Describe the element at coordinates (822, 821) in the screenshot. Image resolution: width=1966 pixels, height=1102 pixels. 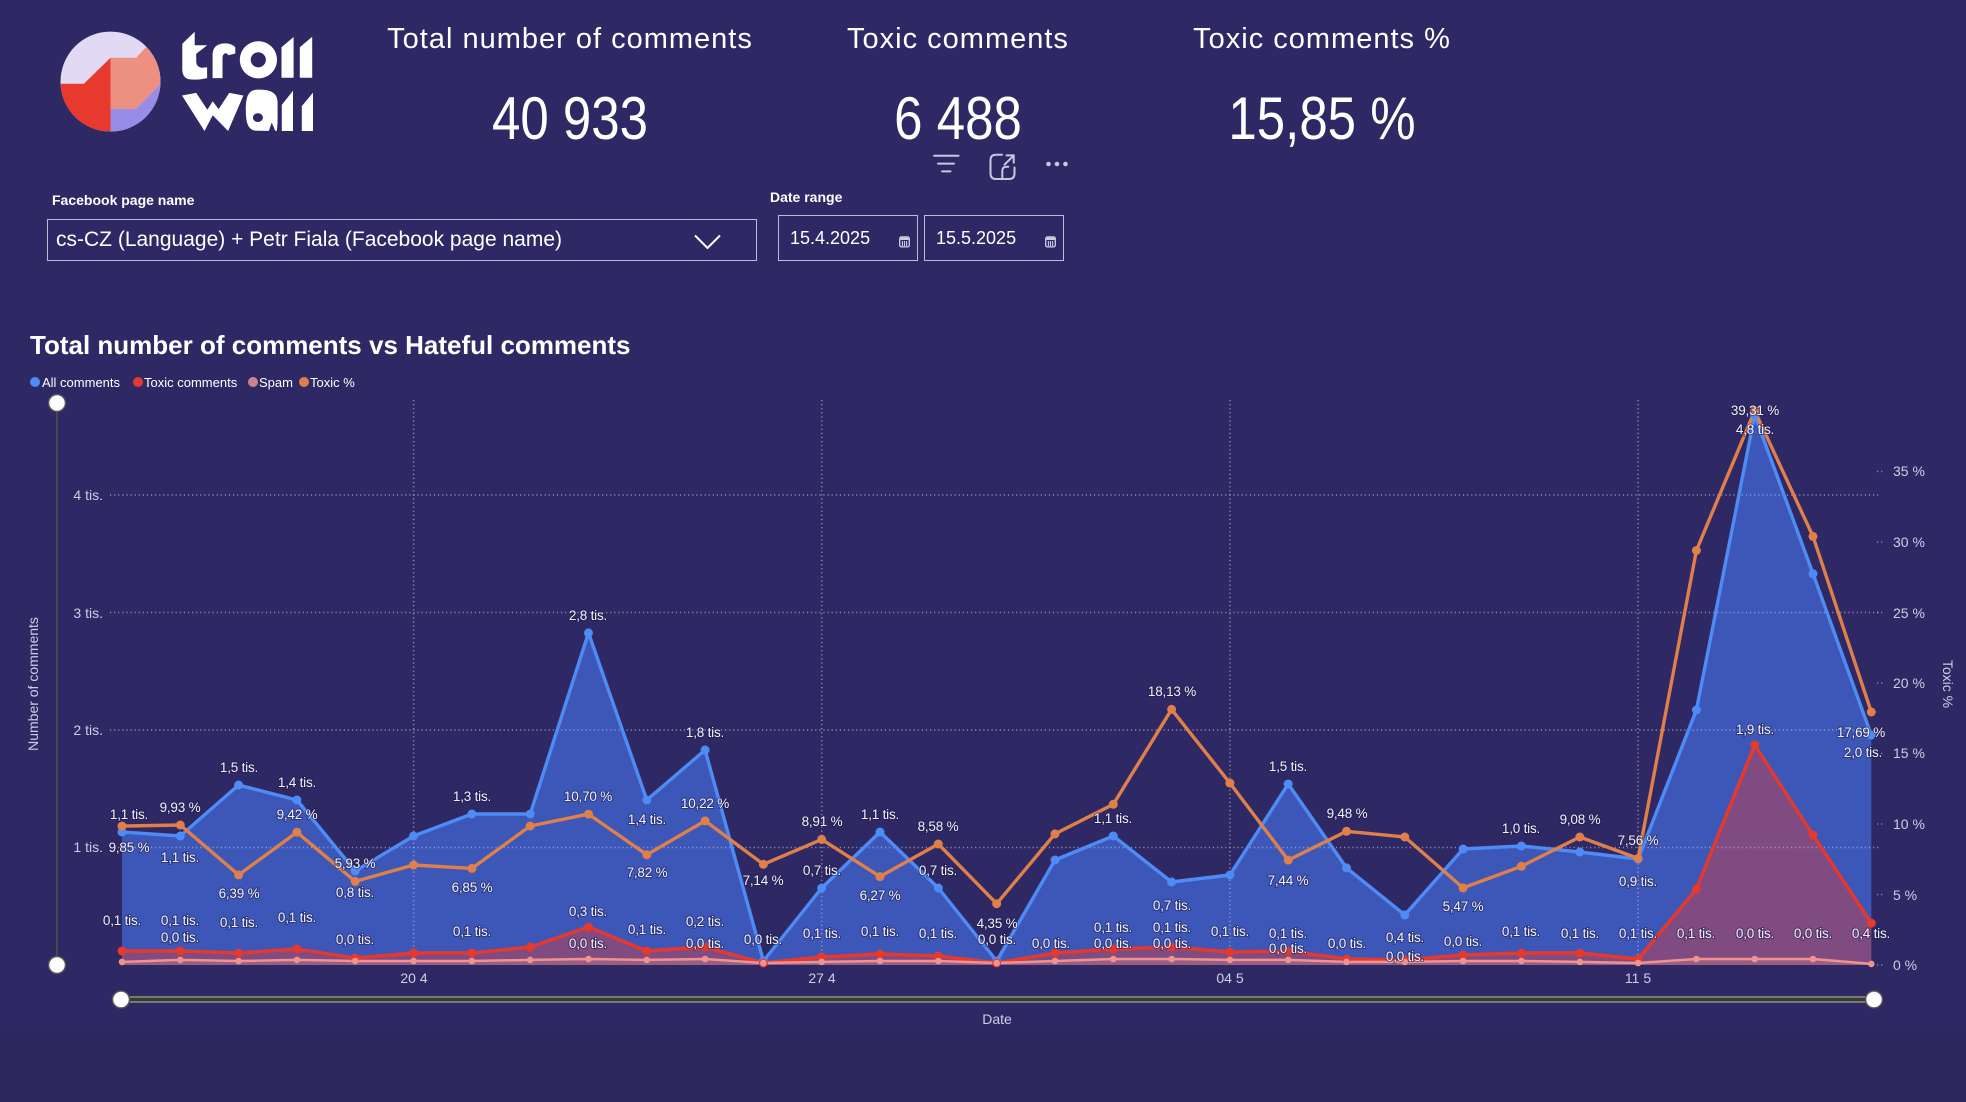
I see `svg-text: 8,91 %` at that location.